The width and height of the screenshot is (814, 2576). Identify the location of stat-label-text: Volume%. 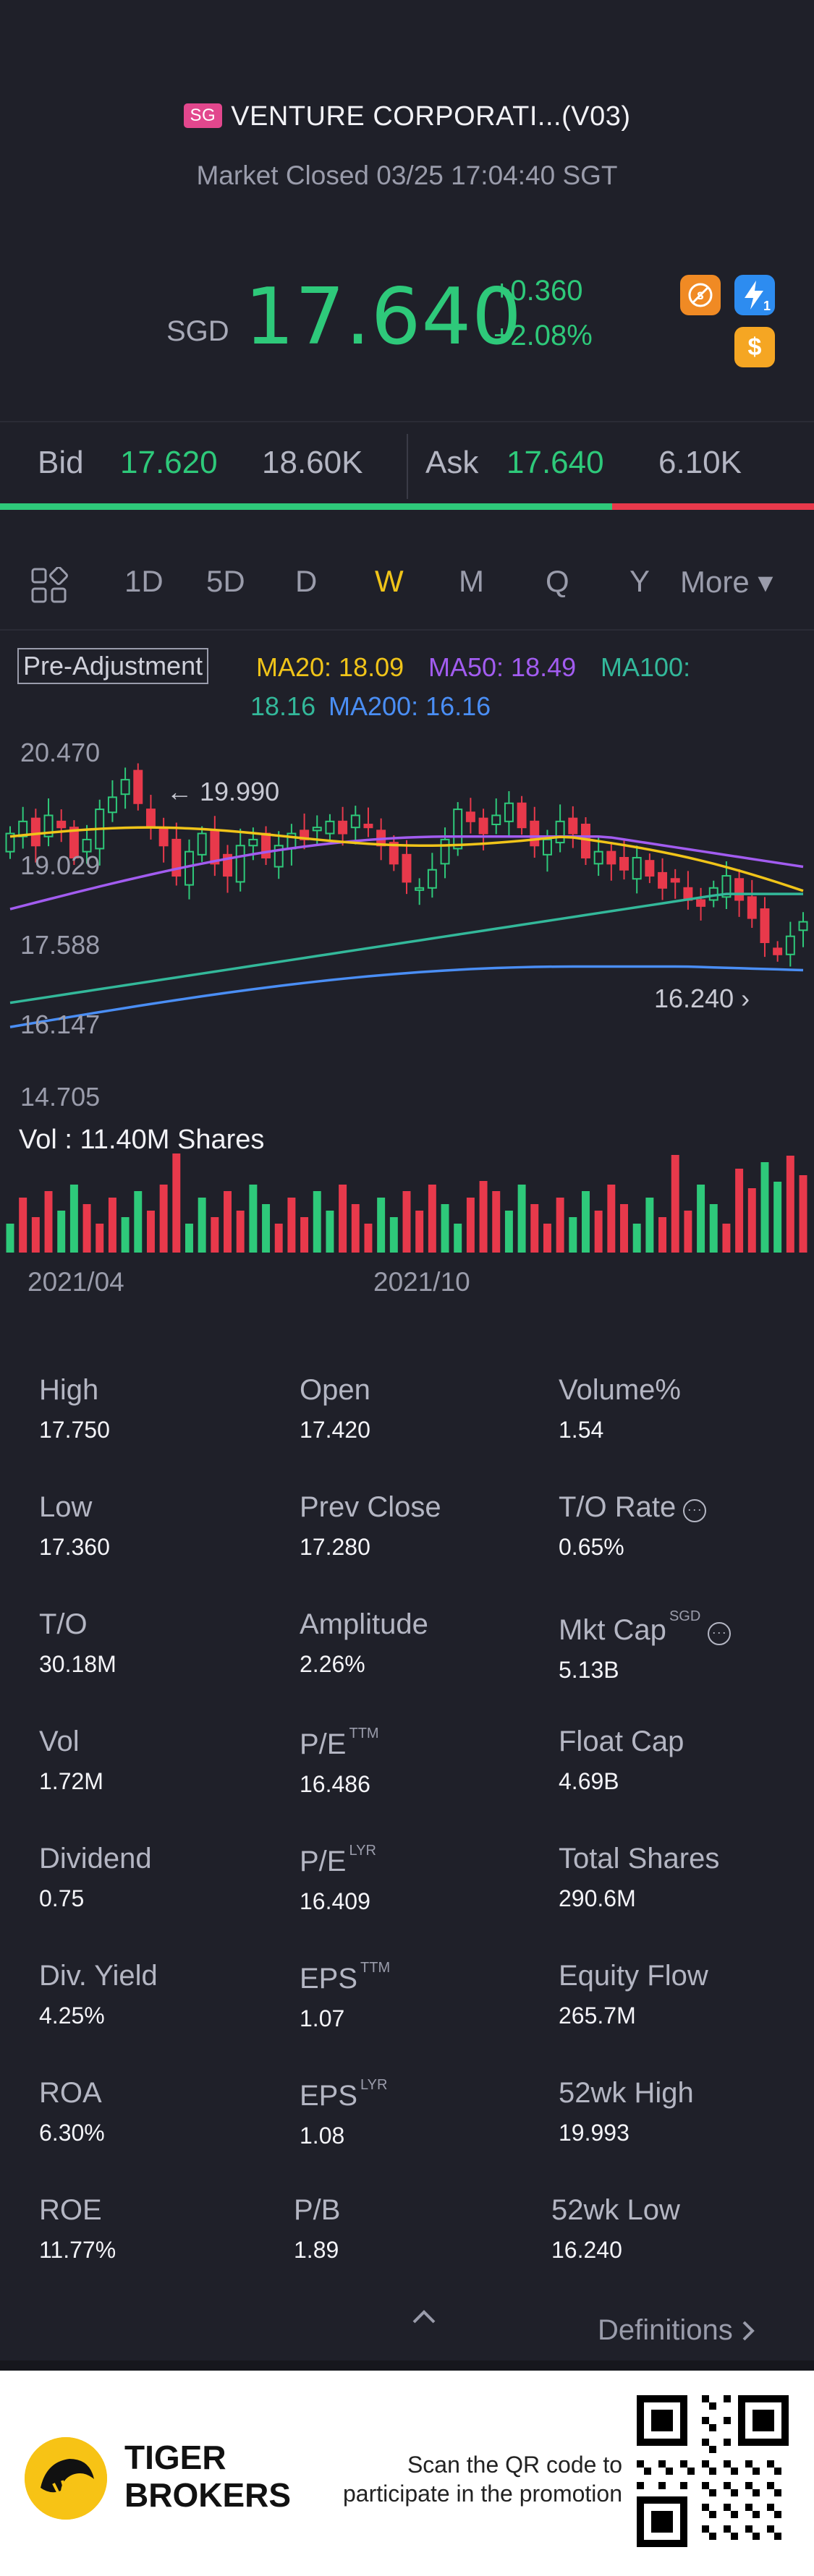
(620, 1390).